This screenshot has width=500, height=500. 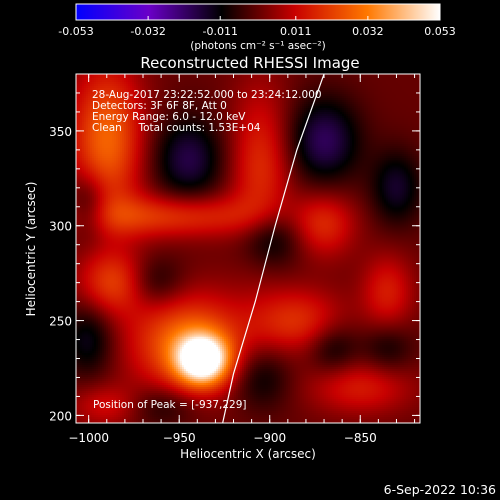 What do you see at coordinates (170, 405) in the screenshot?
I see `peak-position-label: Position of Peak = [-937,229]` at bounding box center [170, 405].